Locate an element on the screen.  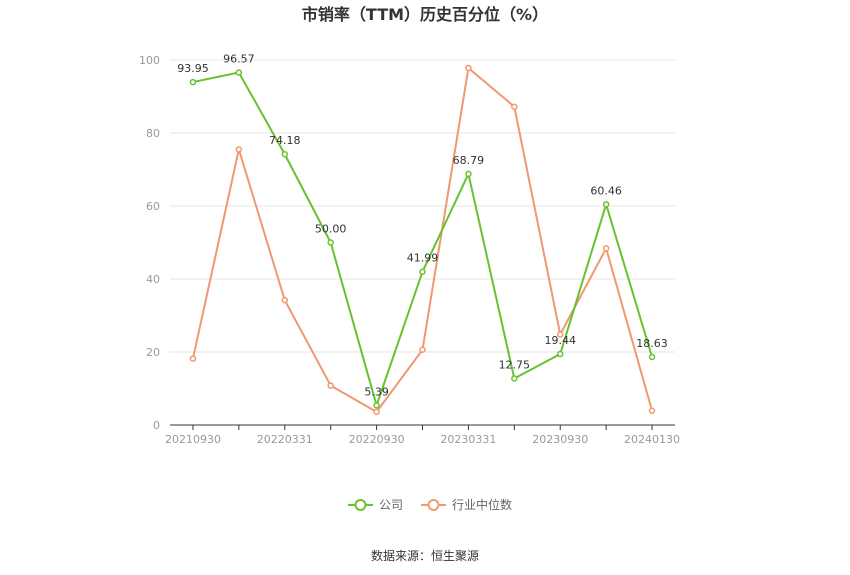
data-label: 41.99 is located at coordinates (423, 258).